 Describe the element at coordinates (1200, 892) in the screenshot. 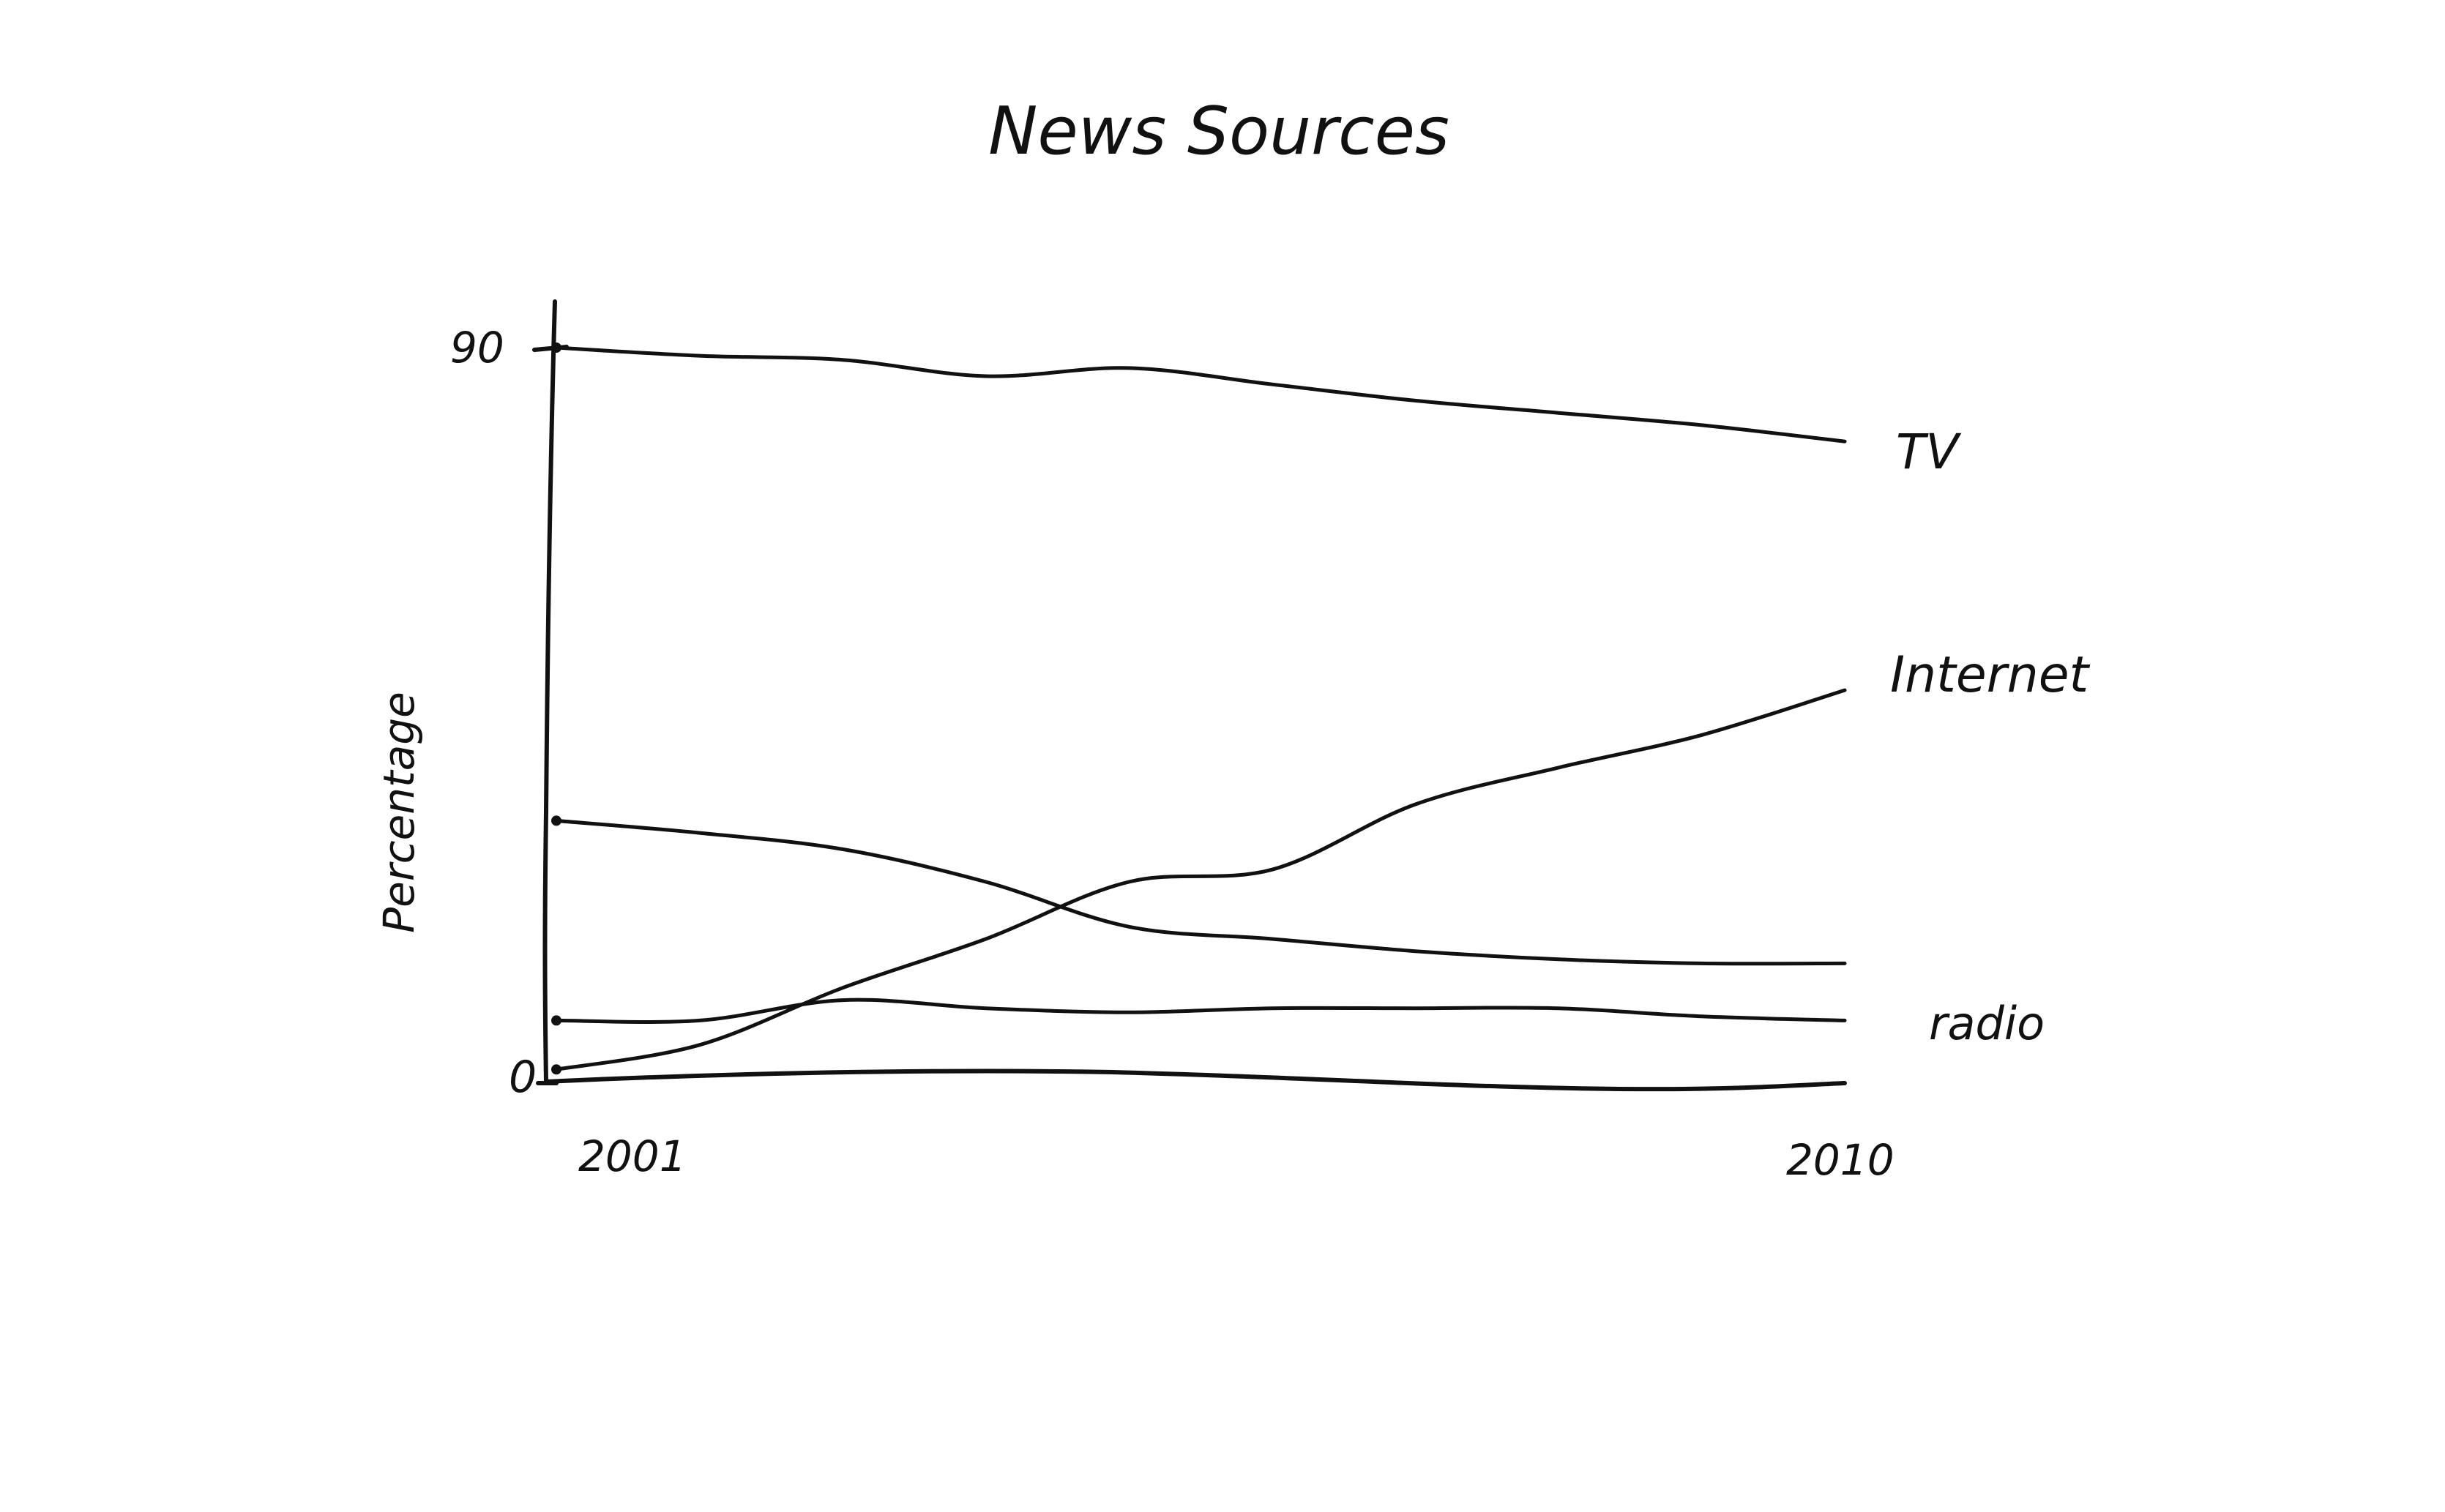

I see `series-line-radio` at that location.